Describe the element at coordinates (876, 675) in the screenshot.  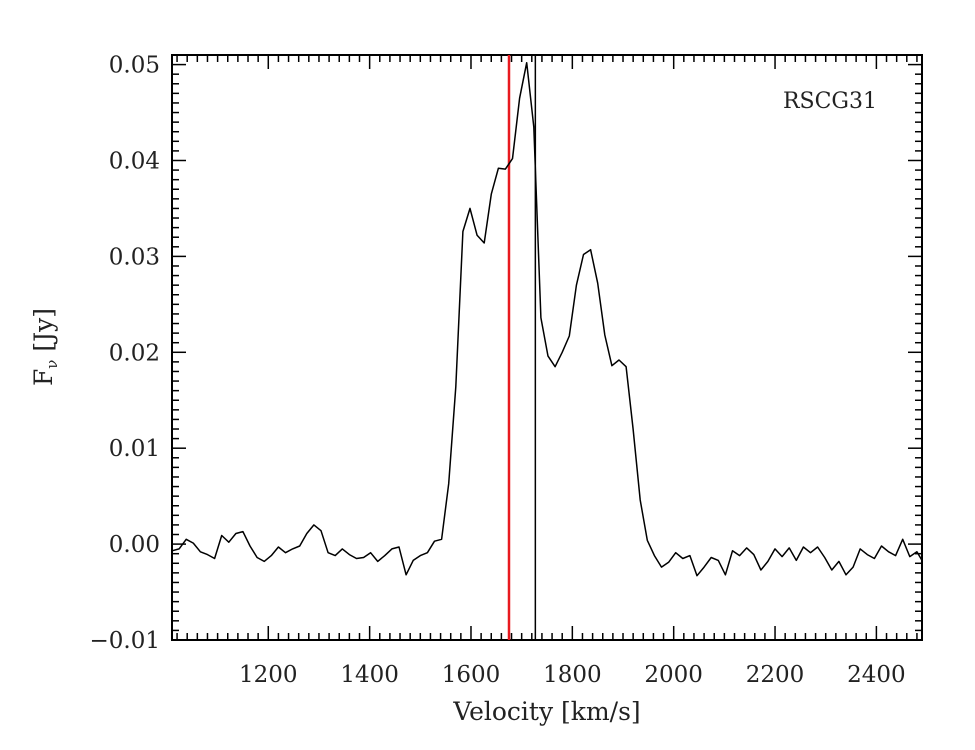
I see `x-tick-label: 2400` at that location.